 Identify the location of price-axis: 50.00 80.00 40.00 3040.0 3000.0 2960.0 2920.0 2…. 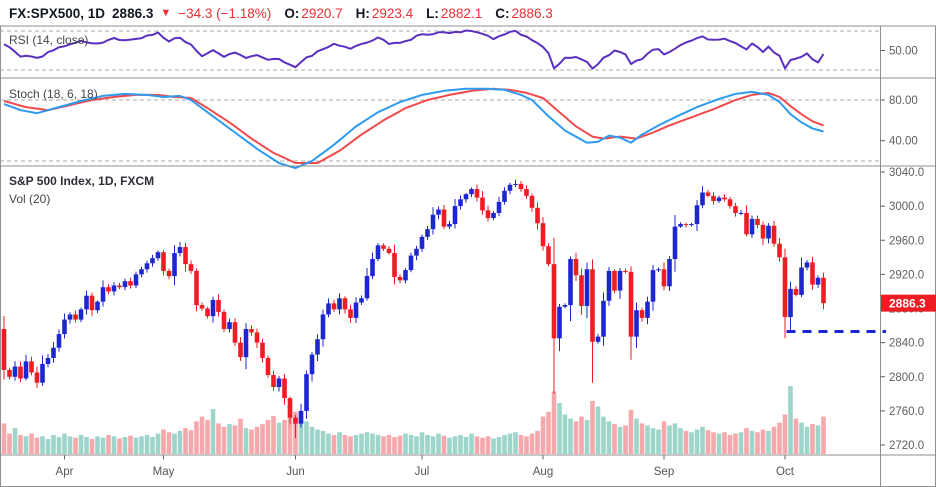
(902, 249).